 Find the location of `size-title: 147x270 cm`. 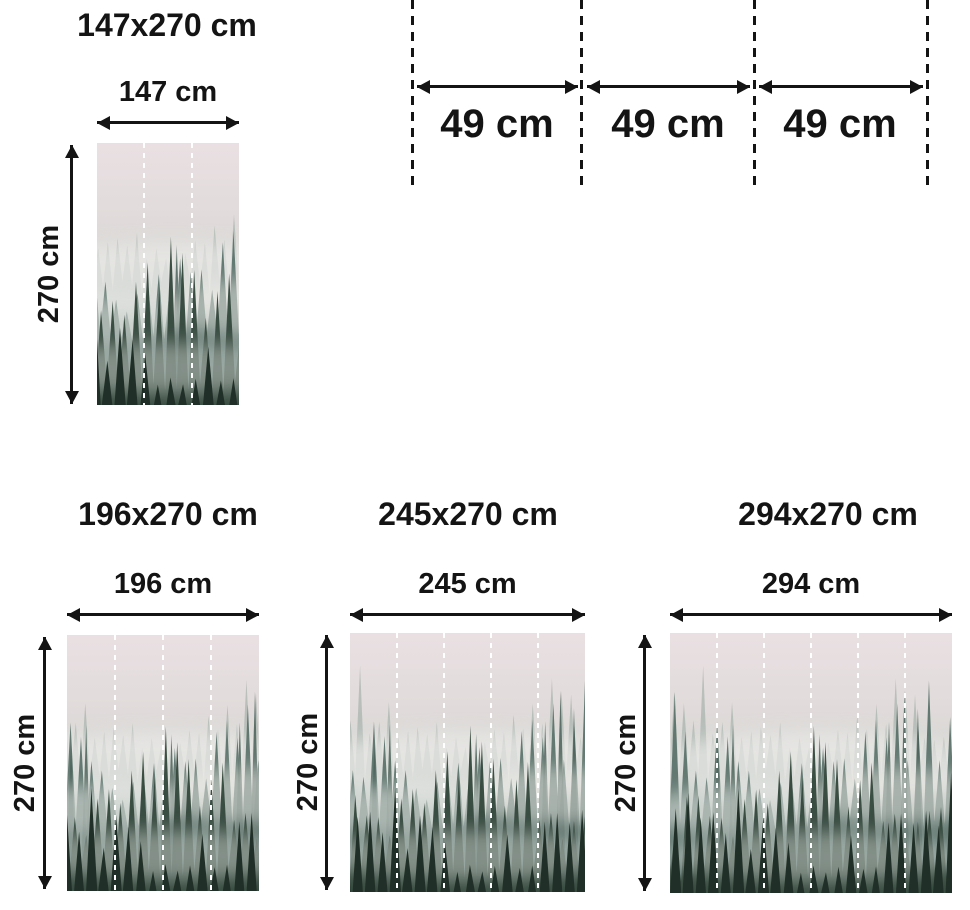

size-title: 147x270 cm is located at coordinates (167, 25).